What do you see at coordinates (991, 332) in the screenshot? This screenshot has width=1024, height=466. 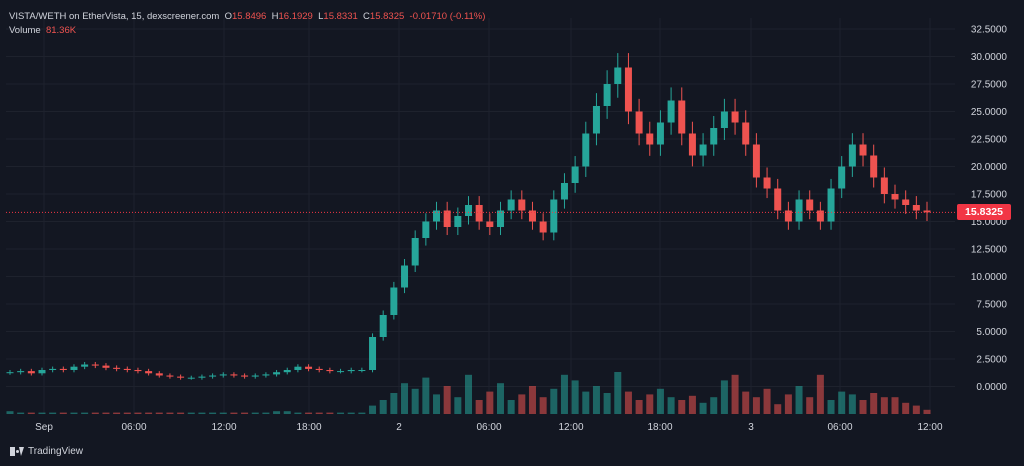 I see `y-tick-label: 5.0000` at bounding box center [991, 332].